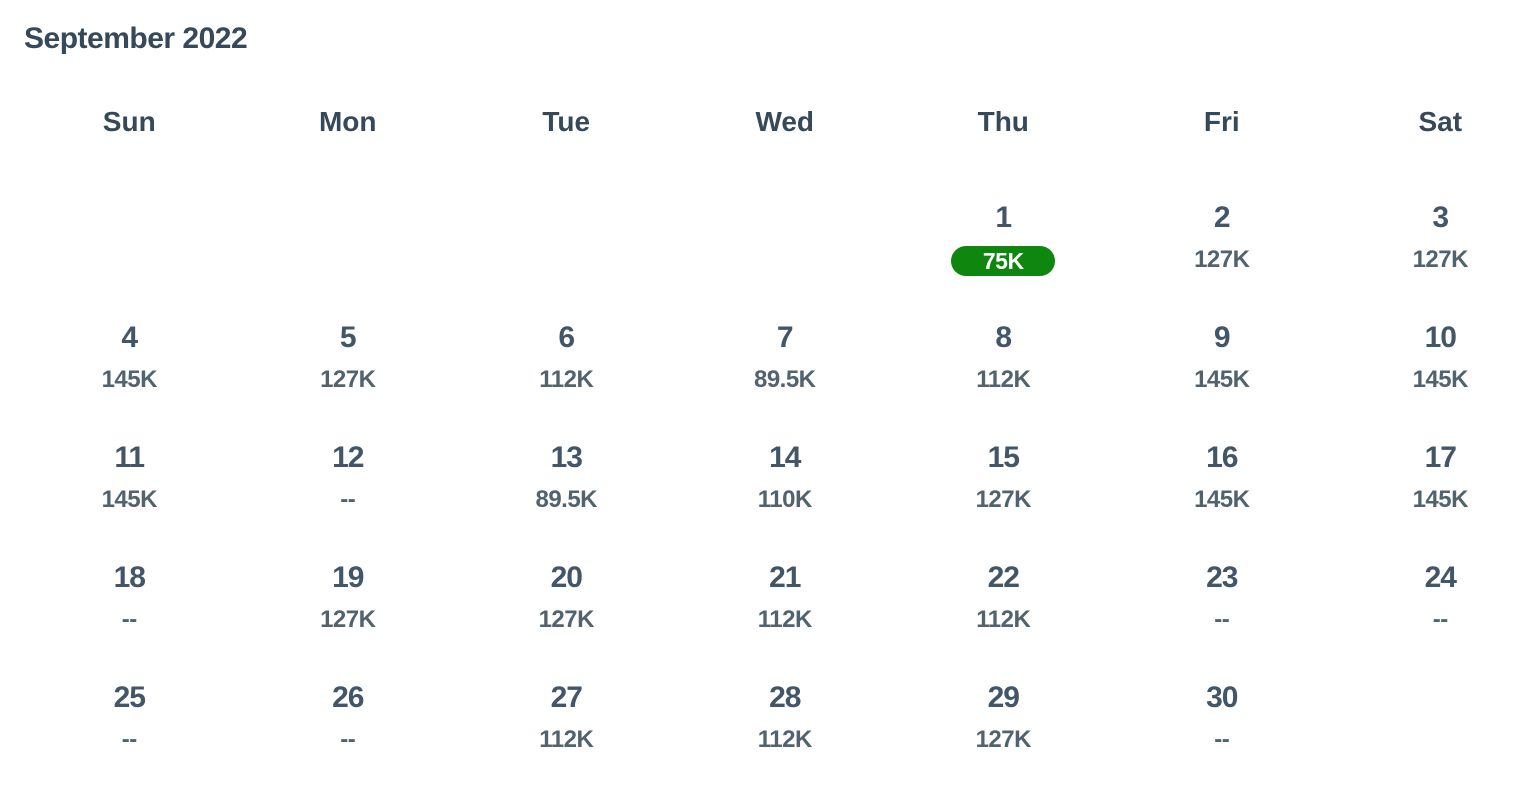 The height and width of the screenshot is (788, 1524). Describe the element at coordinates (1440, 217) in the screenshot. I see `day-number: 3` at that location.